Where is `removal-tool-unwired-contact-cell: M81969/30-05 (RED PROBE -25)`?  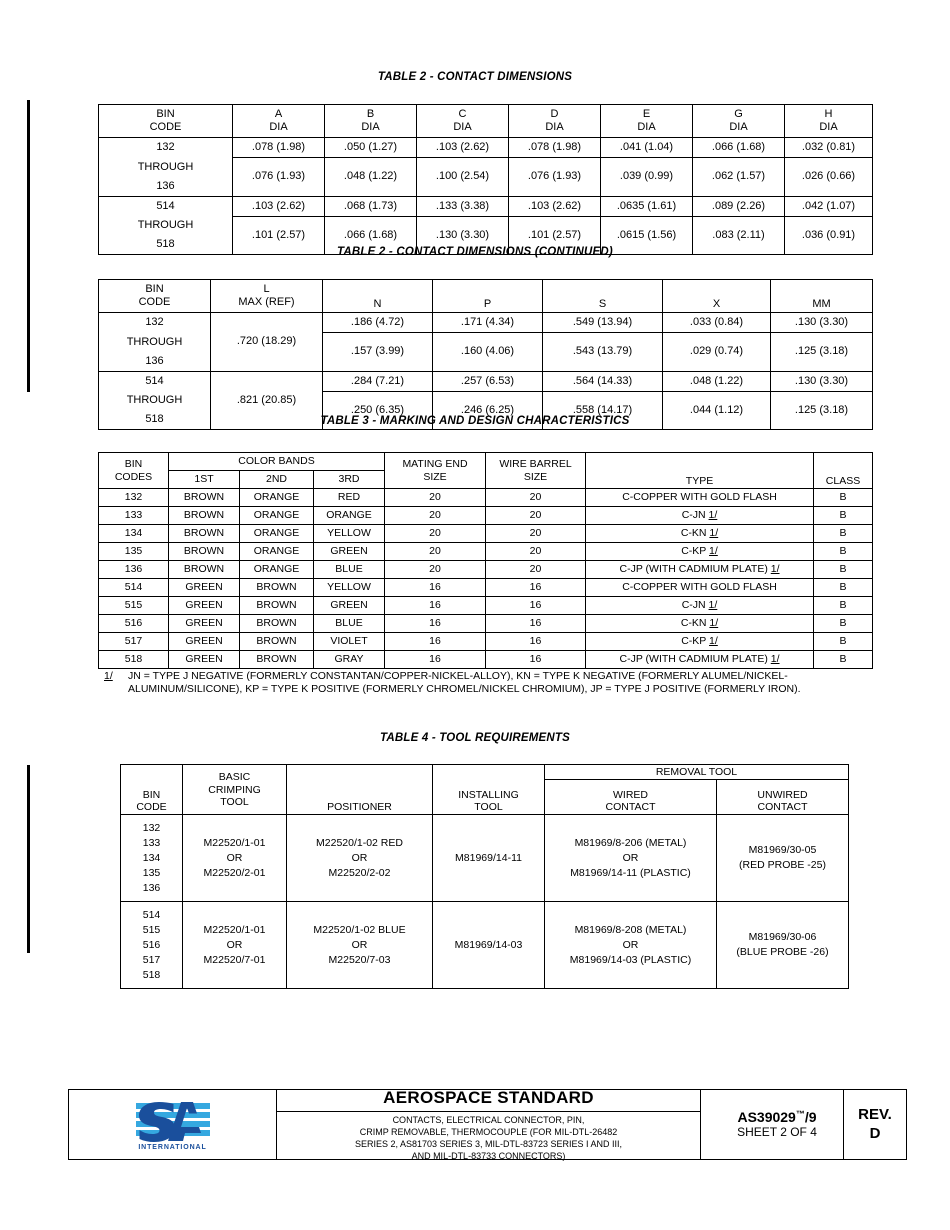
removal-tool-unwired-contact-cell: M81969/30-05 (RED PROBE -25) is located at coordinates (782, 858).